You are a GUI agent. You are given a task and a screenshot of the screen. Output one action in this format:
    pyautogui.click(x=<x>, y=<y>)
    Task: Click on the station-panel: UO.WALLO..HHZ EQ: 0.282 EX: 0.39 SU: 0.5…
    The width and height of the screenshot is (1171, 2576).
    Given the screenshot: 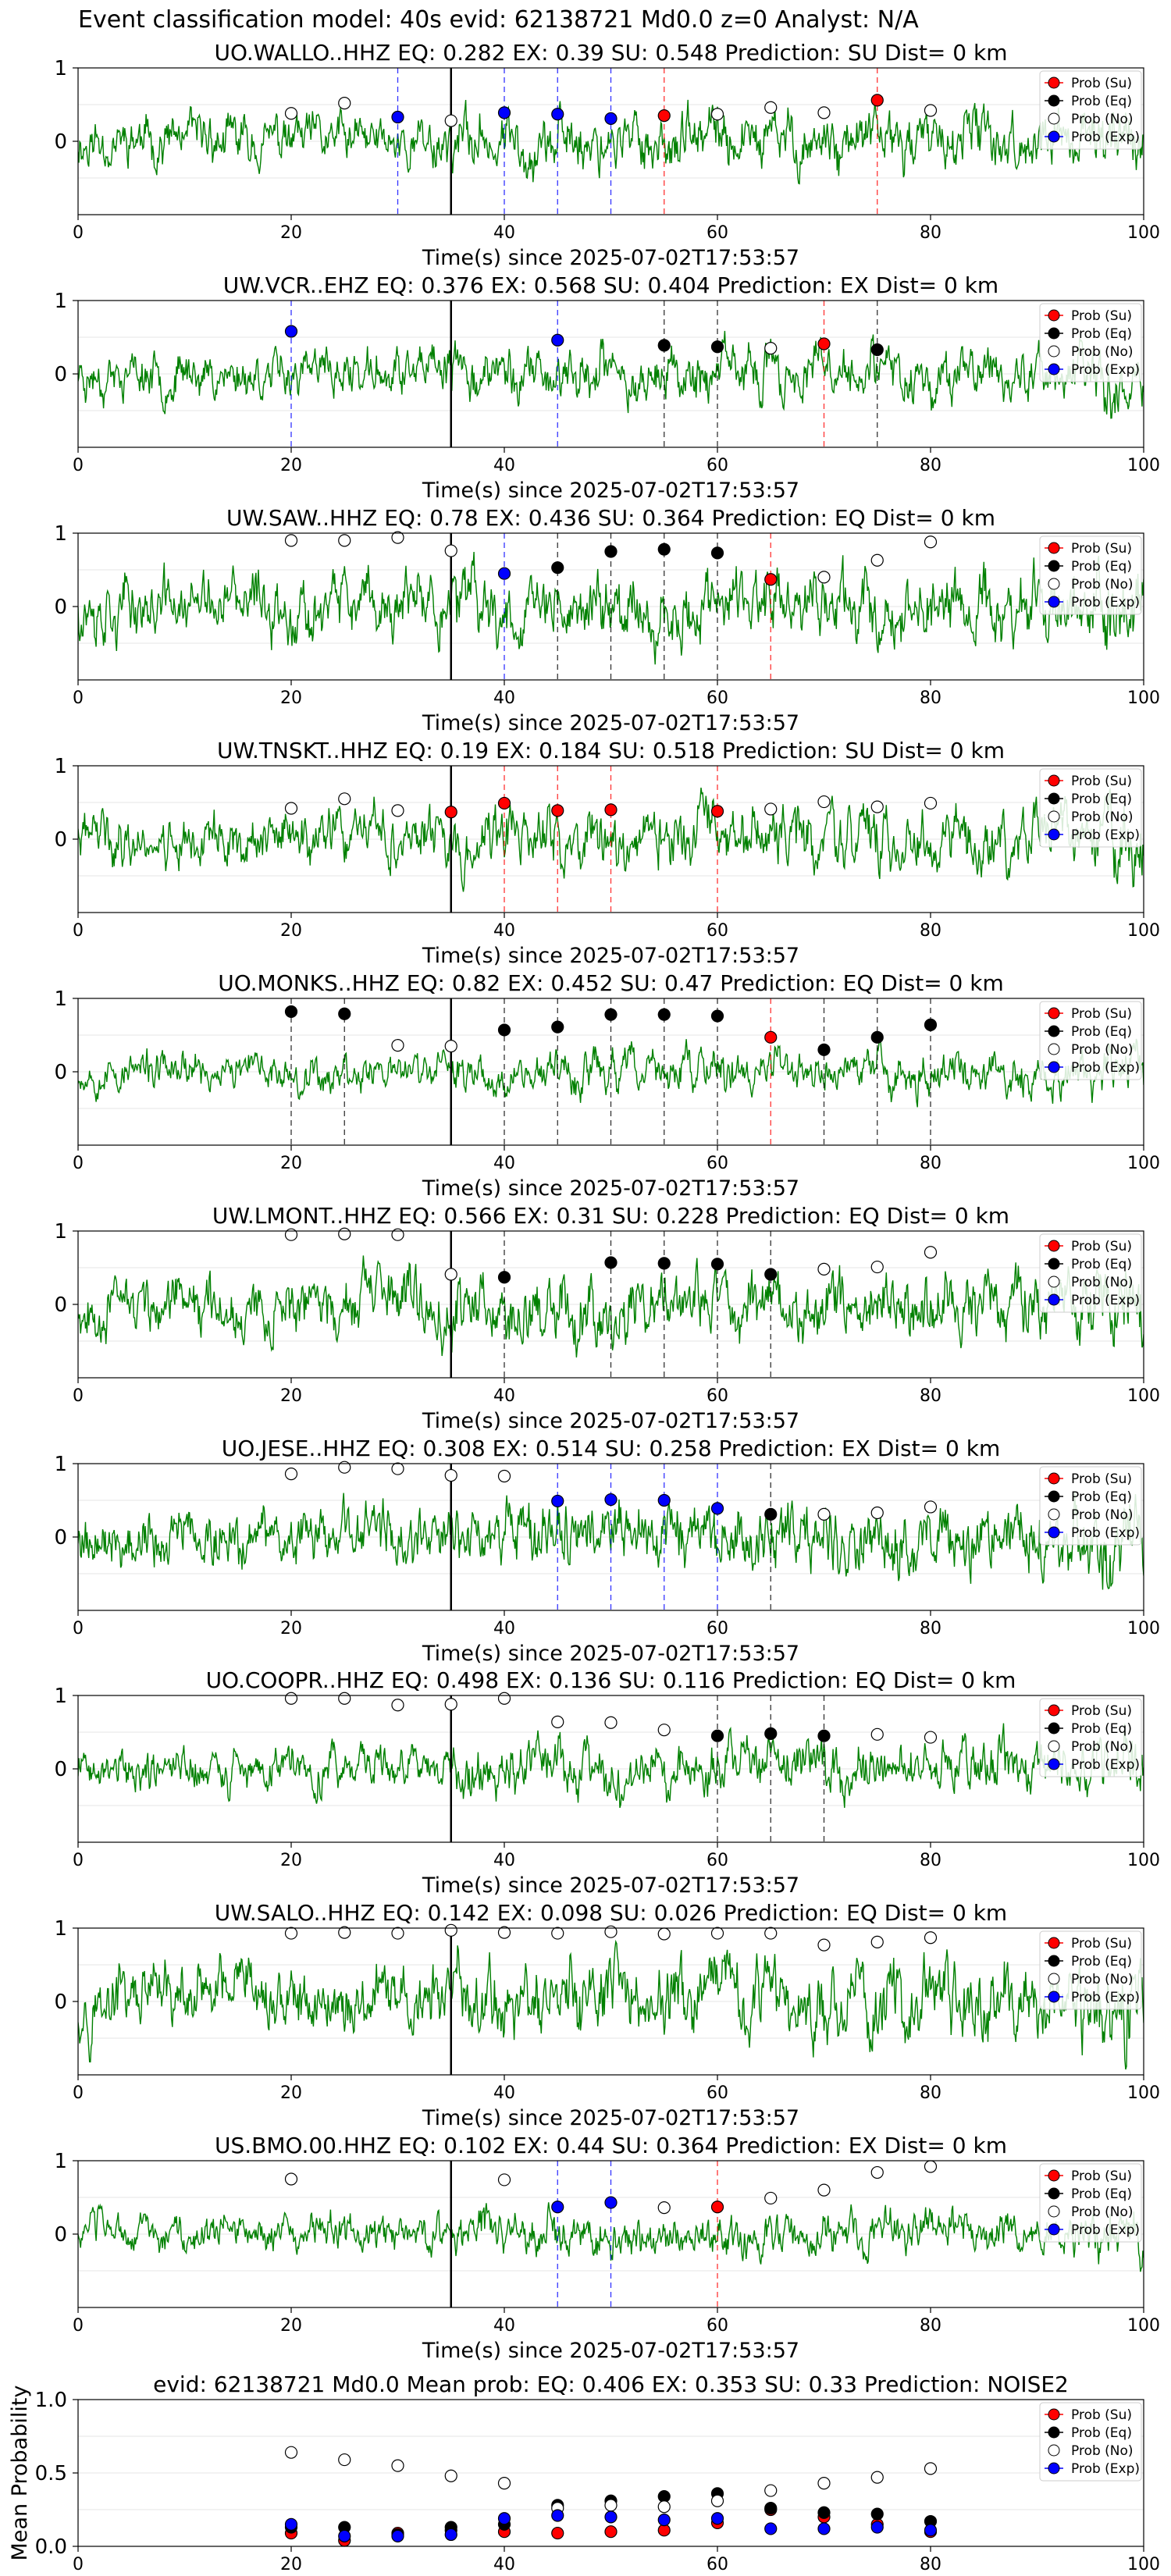 What is the action you would take?
    pyautogui.click(x=607, y=155)
    